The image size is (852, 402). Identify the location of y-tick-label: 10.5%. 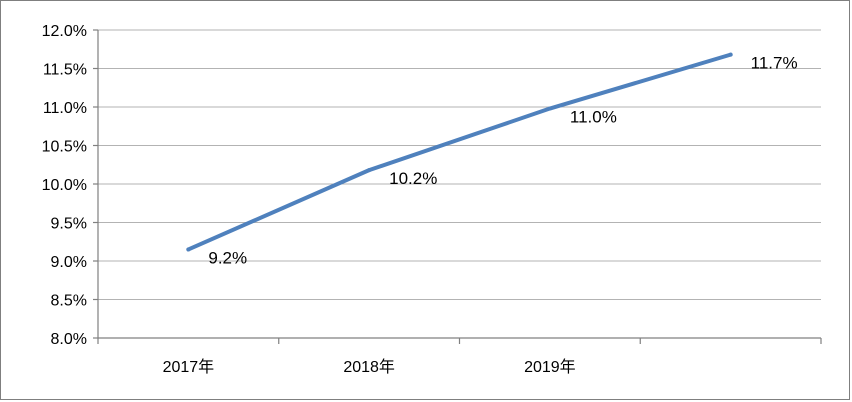
(64, 147).